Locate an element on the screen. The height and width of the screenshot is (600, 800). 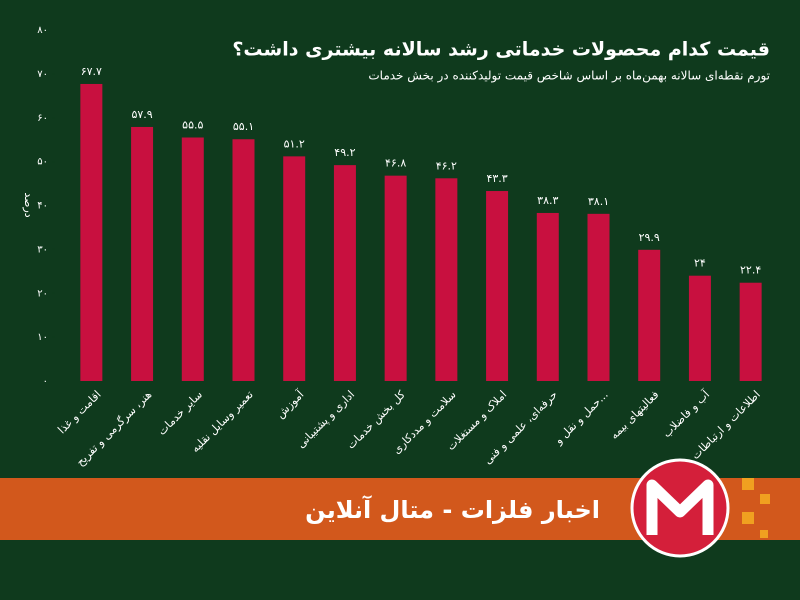
y-tick-label: ۱۰ is located at coordinates (42, 337).